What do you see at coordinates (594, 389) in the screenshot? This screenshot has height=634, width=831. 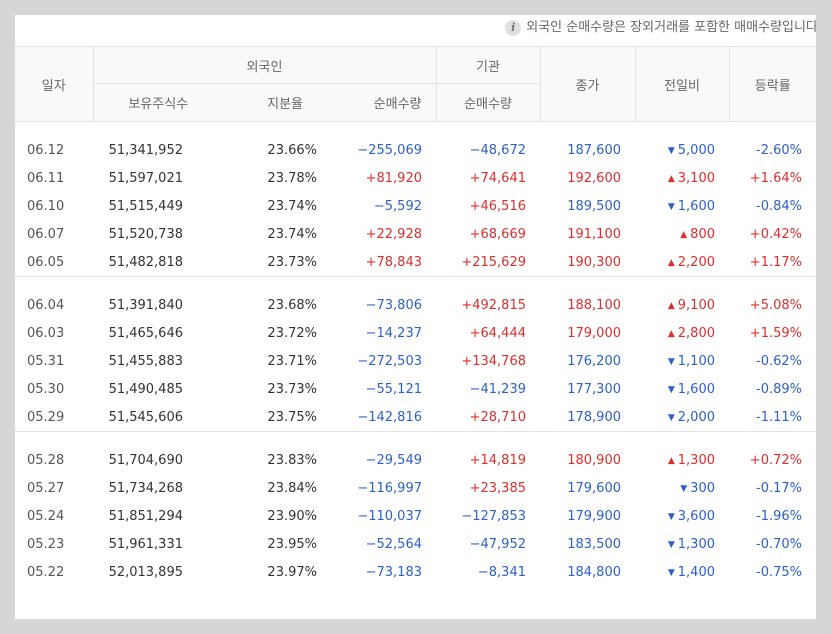 I see `close-cell: 177,300` at bounding box center [594, 389].